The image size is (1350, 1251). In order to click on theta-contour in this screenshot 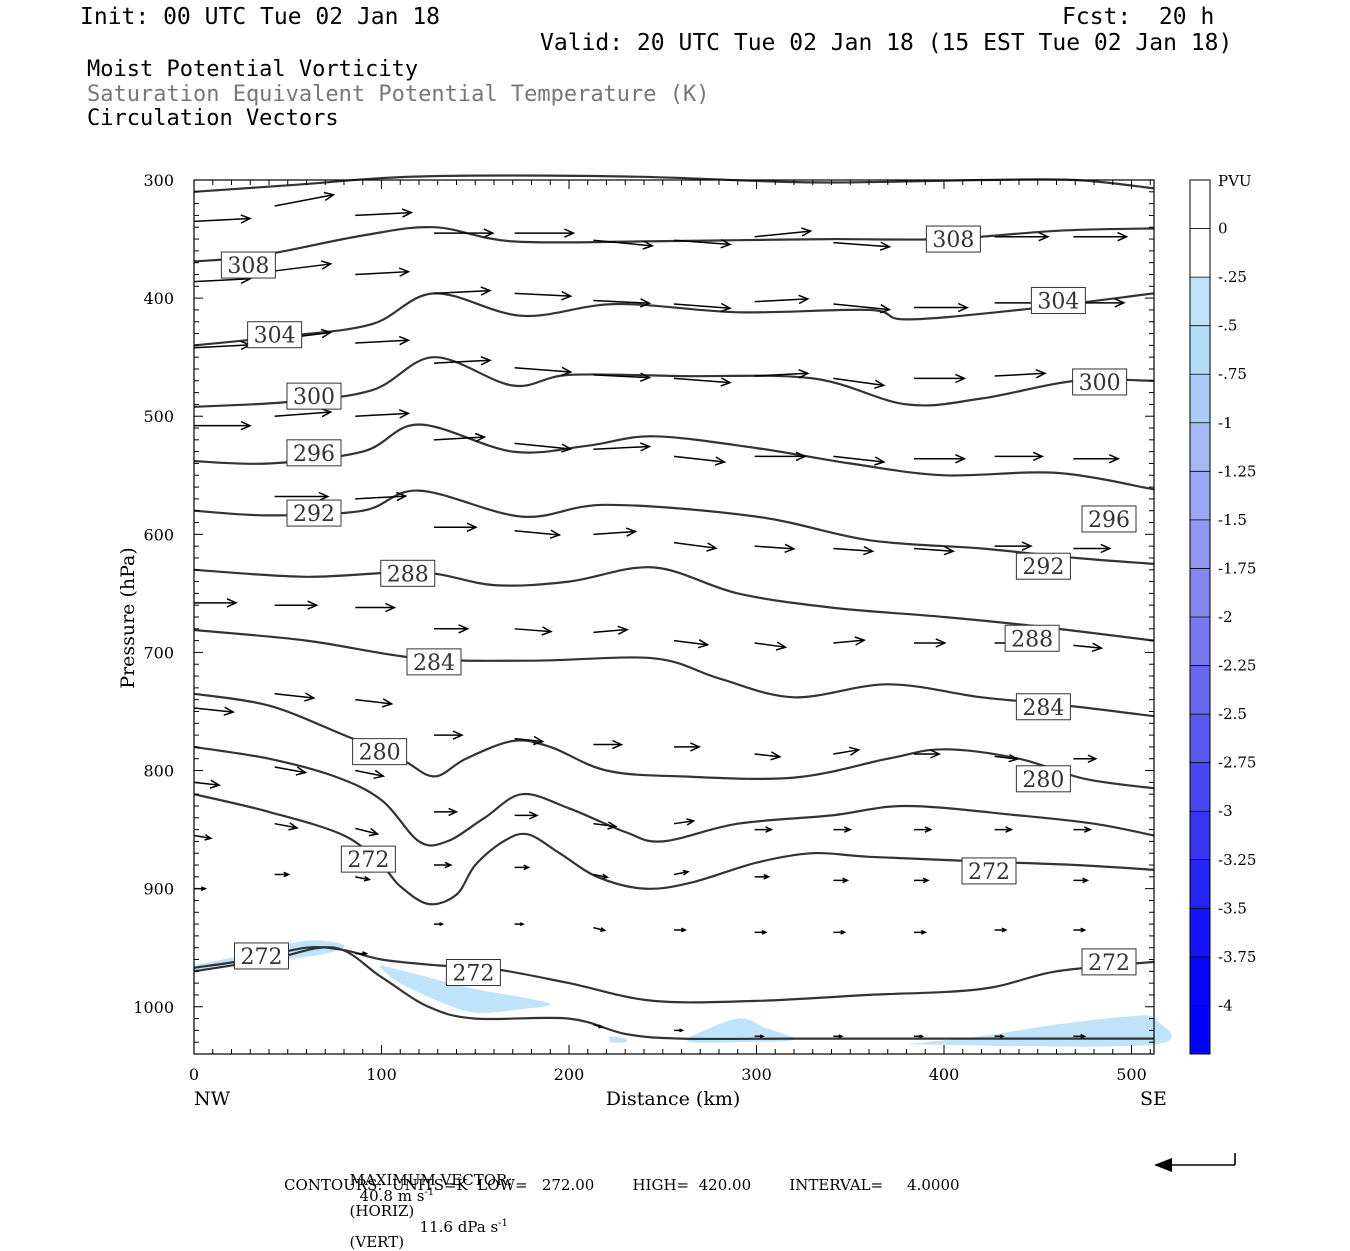, I will do `click(674, 244)`.